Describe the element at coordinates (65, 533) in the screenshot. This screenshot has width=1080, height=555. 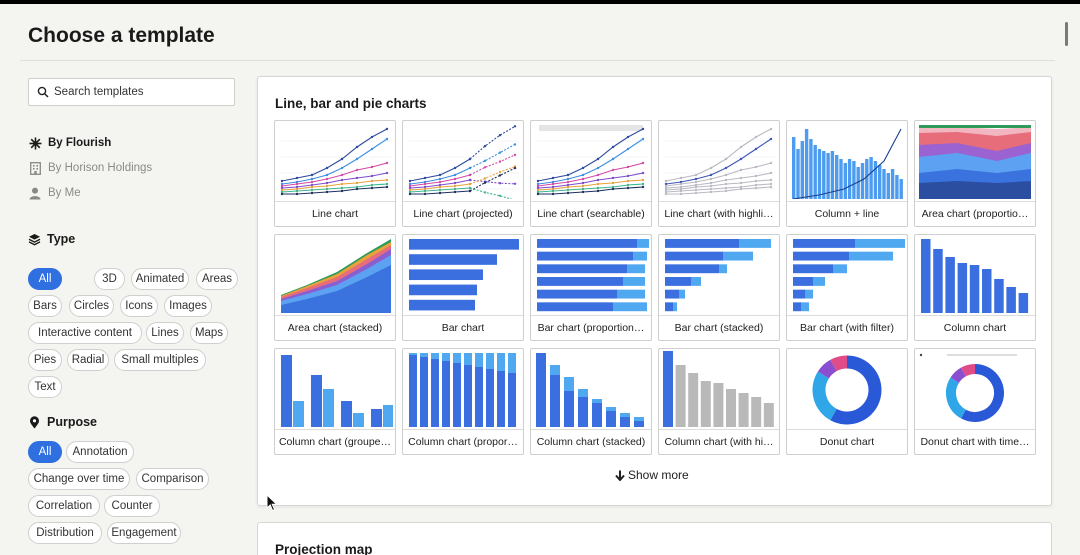
I see `purpose-pill-distribution: Distribution` at that location.